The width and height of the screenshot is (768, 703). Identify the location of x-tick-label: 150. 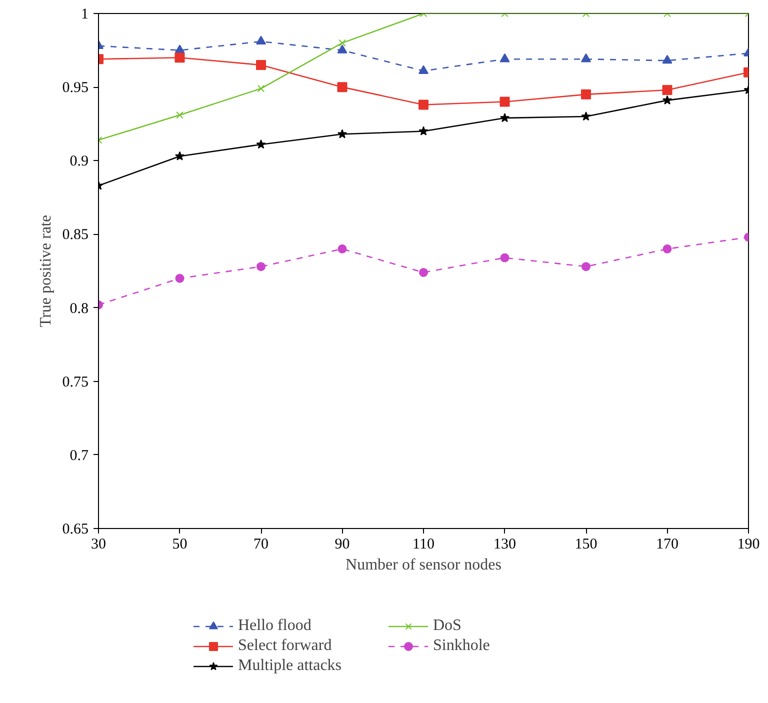
(586, 544).